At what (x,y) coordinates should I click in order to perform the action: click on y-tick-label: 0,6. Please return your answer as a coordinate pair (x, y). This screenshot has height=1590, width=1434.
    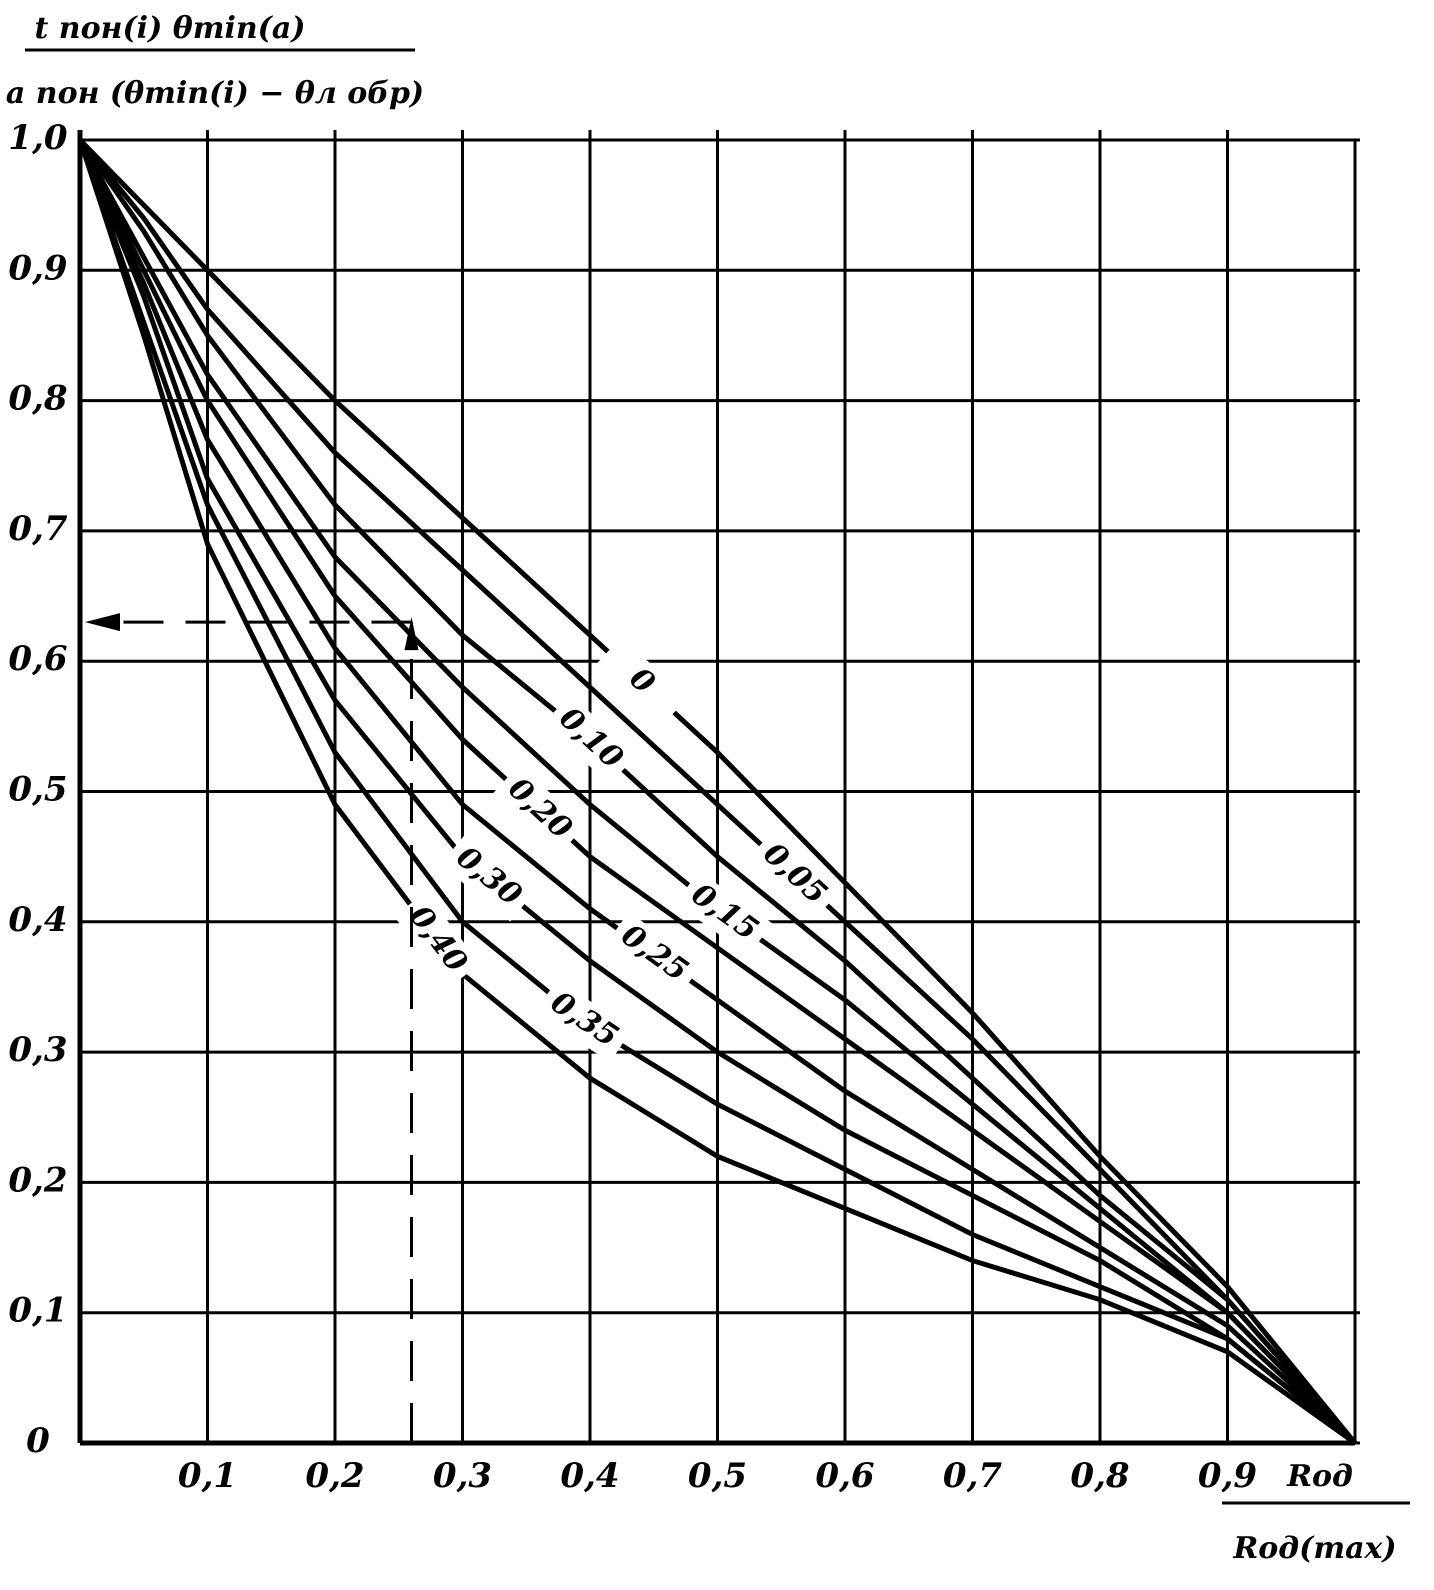
    Looking at the image, I should click on (37, 659).